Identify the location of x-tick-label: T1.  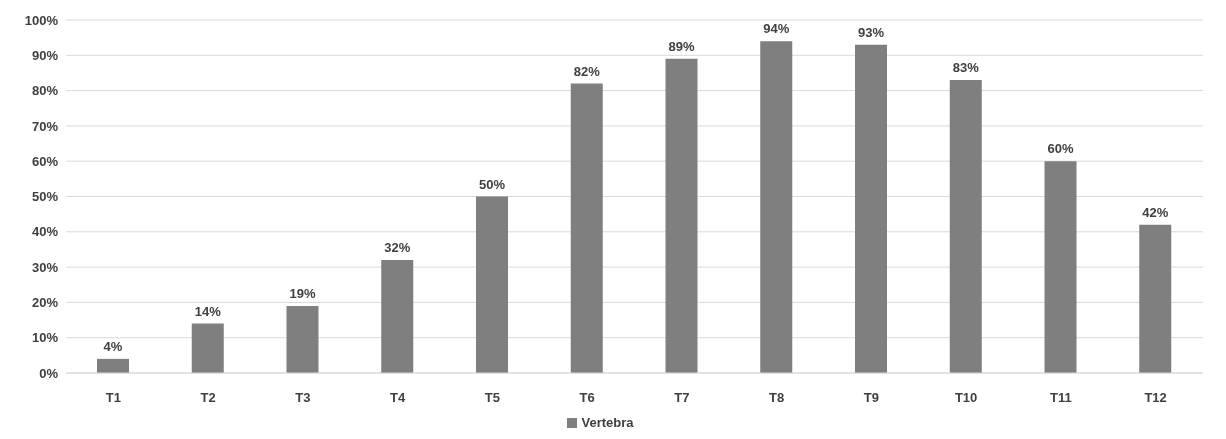
(113, 398).